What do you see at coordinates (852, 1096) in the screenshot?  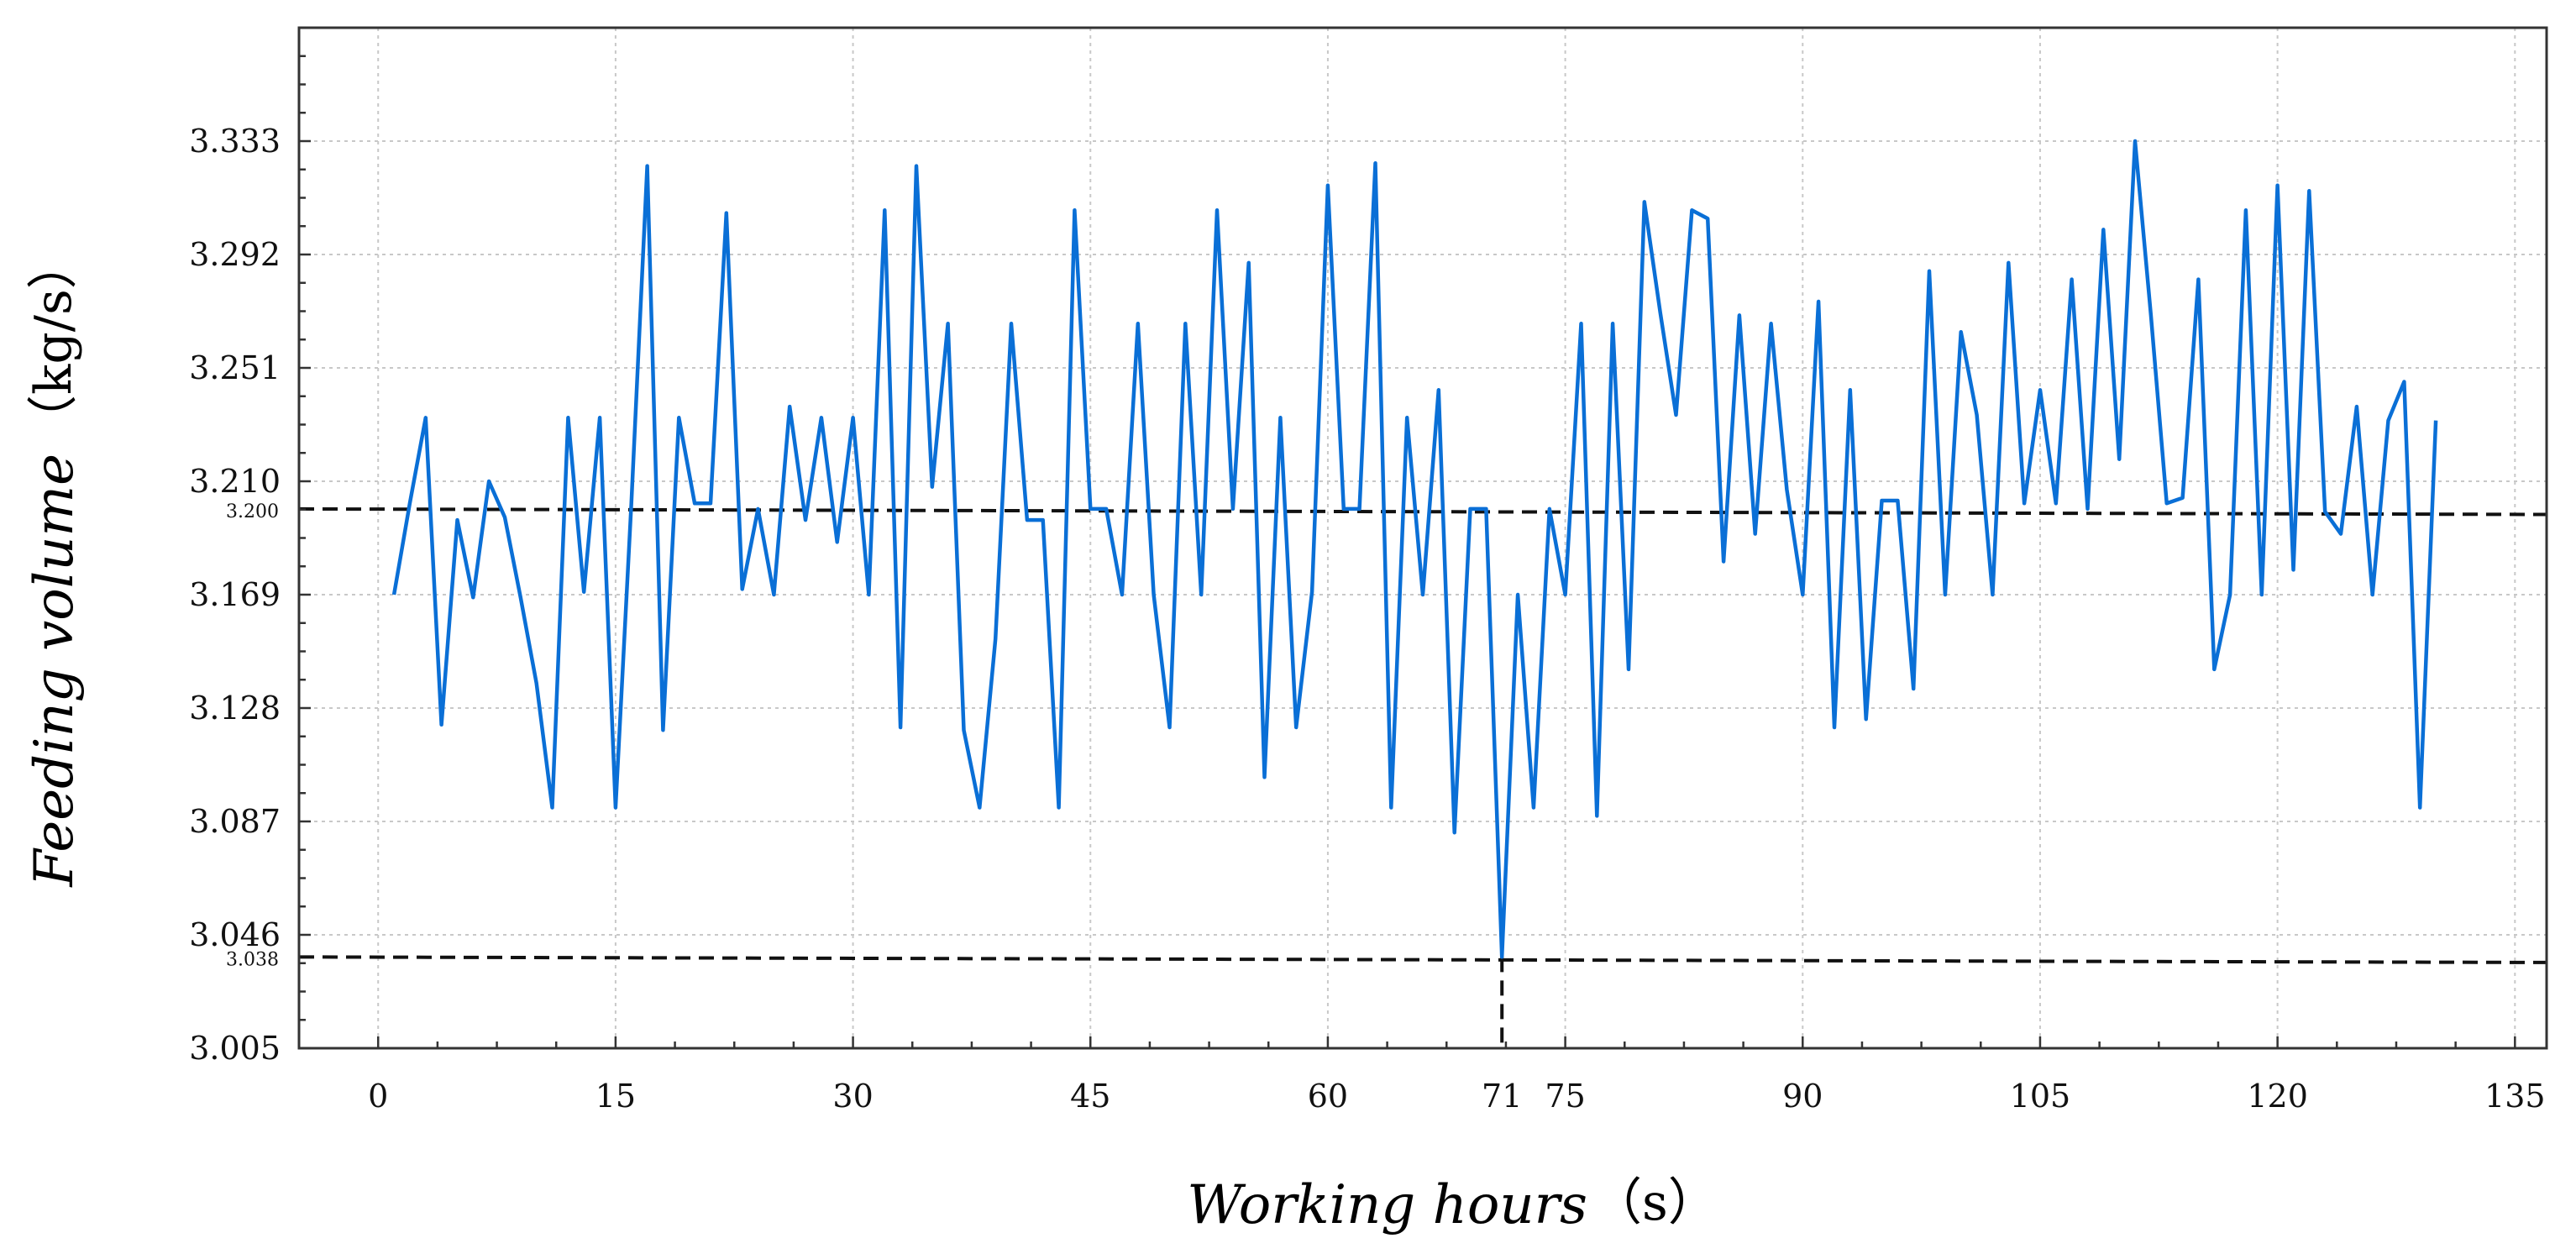 I see `x-tick-label: 30` at bounding box center [852, 1096].